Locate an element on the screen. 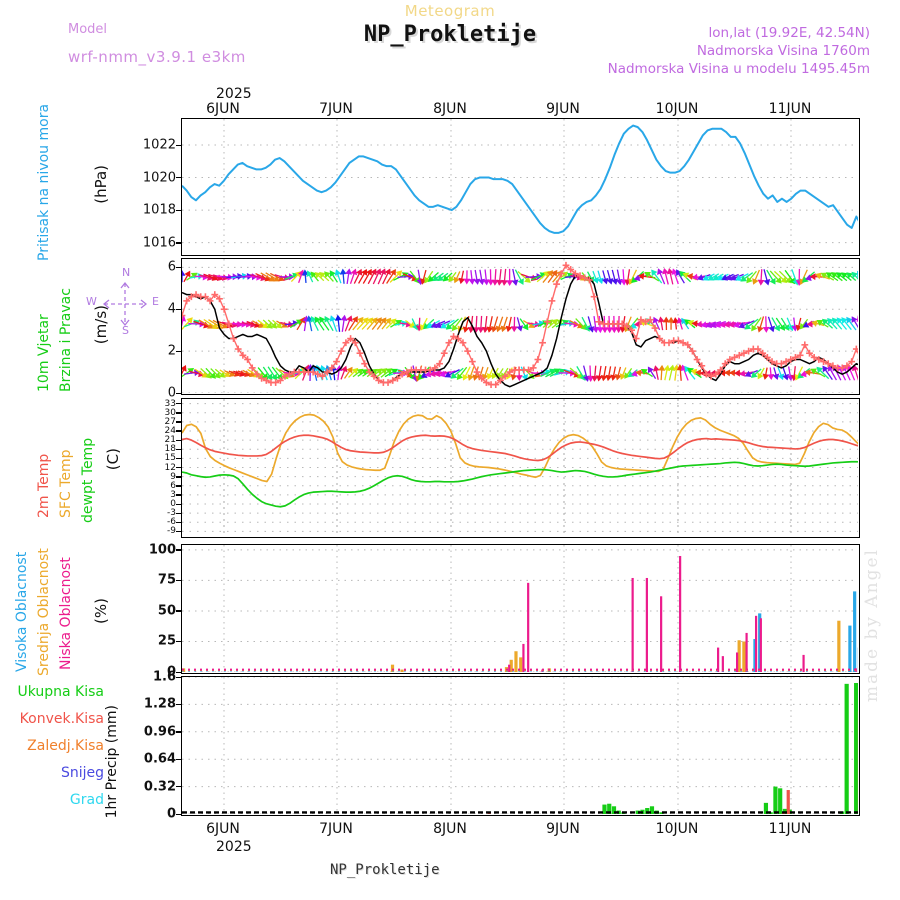 Image resolution: width=900 pixels, height=900 pixels. y-tick-label: 27 is located at coordinates (170, 421).